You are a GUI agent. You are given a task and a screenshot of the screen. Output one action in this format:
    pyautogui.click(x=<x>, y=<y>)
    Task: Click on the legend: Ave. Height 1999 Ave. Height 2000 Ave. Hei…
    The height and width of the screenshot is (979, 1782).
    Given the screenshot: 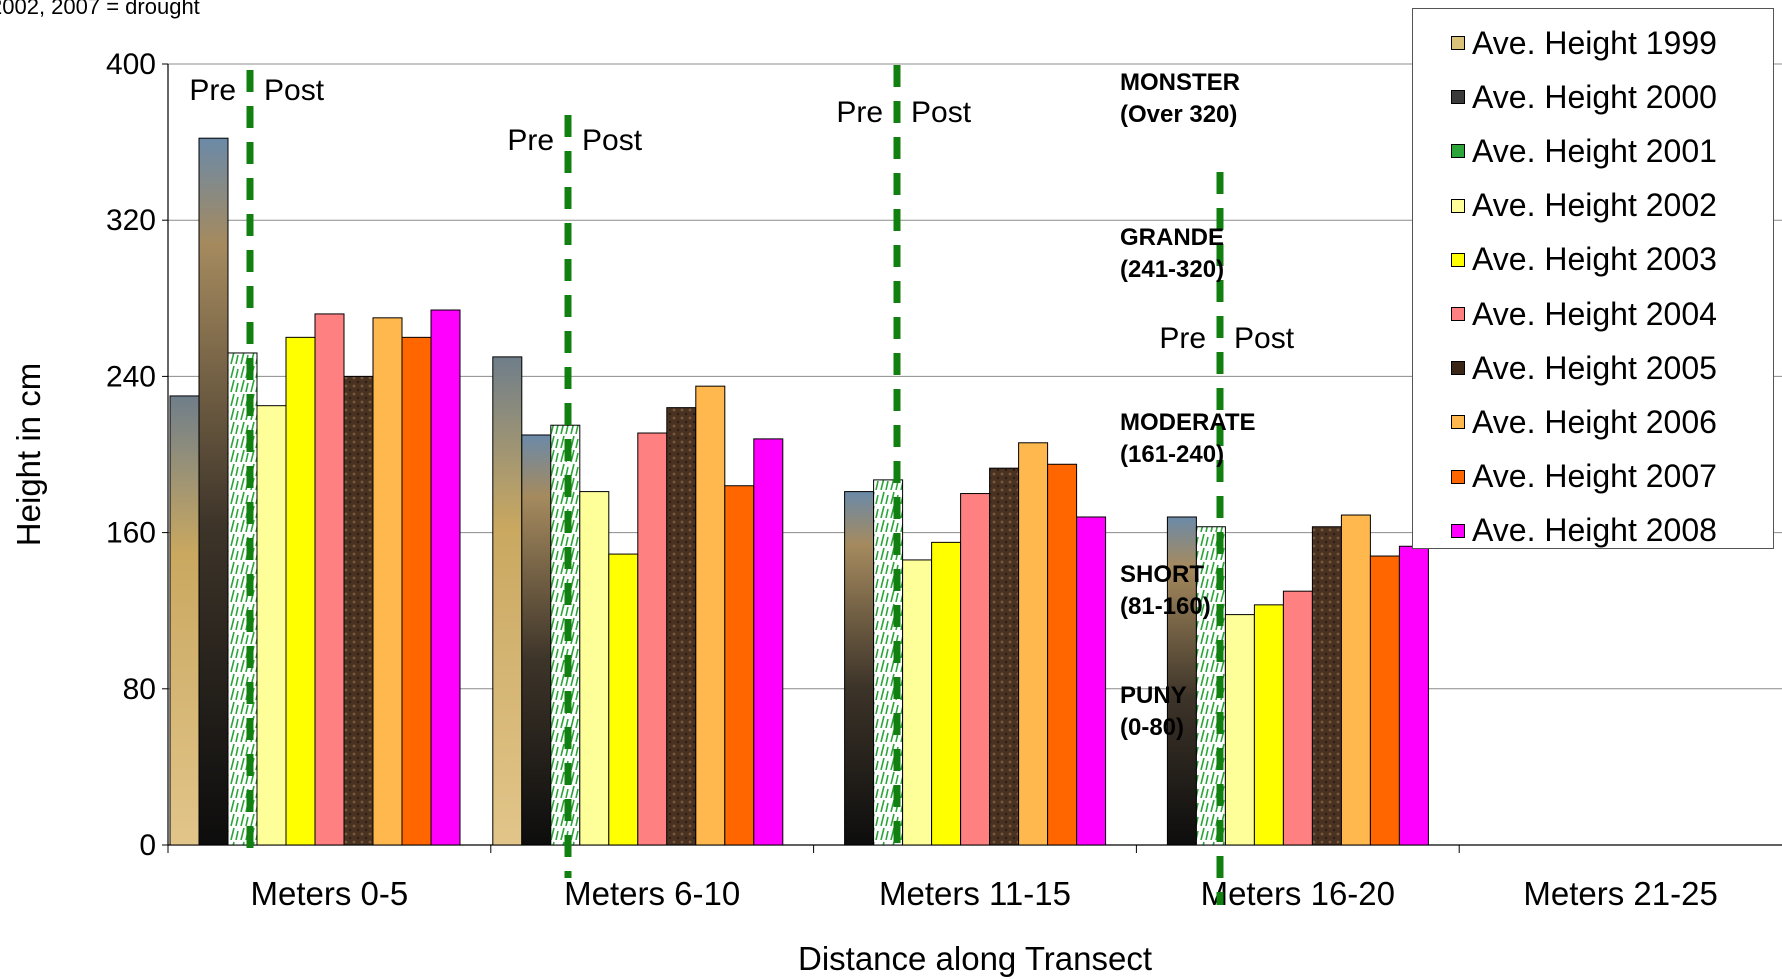 What is the action you would take?
    pyautogui.click(x=1593, y=278)
    